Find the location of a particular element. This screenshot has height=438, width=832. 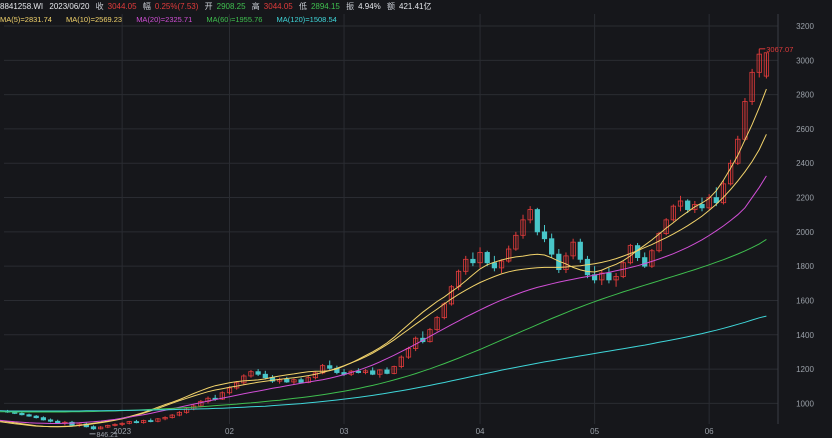

y-tick-label: 1600 is located at coordinates (805, 300).